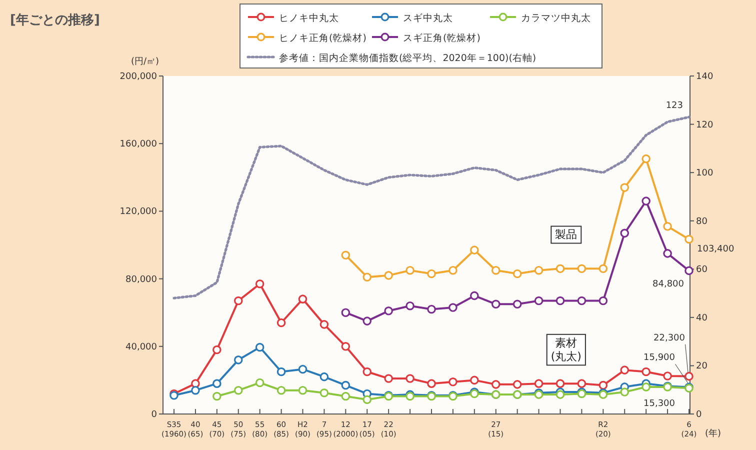 The image size is (756, 450). I want to click on y-tick-label: 80,000, so click(142, 279).